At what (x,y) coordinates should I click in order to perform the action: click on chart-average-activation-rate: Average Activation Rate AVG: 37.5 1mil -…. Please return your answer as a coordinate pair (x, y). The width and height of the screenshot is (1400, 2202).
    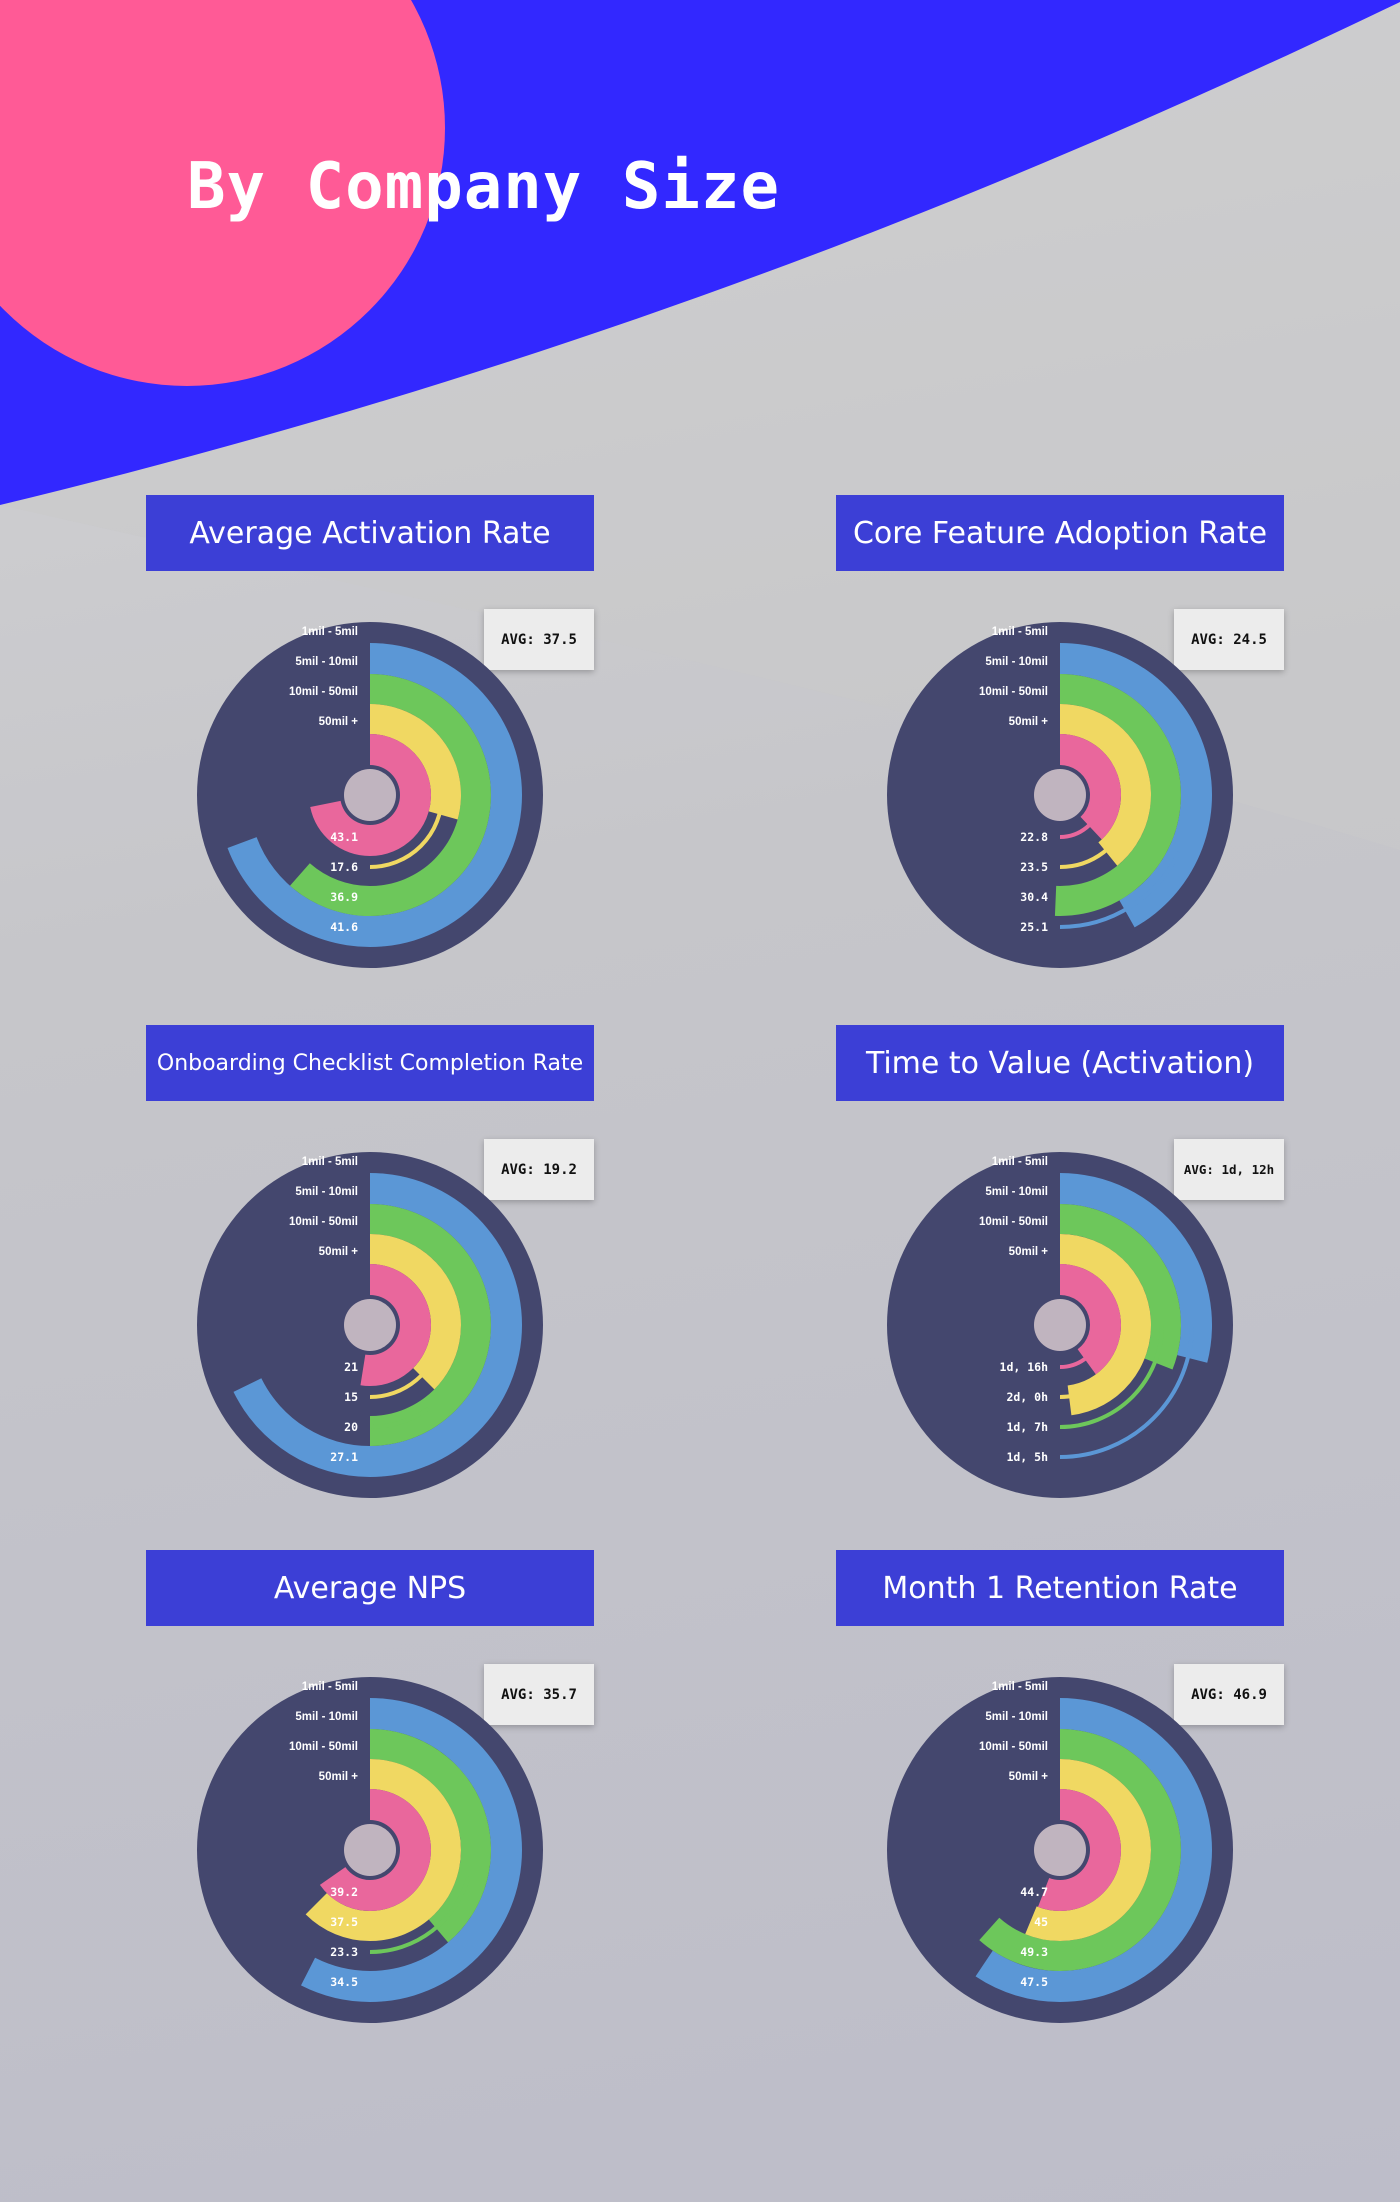
    Looking at the image, I should click on (370, 745).